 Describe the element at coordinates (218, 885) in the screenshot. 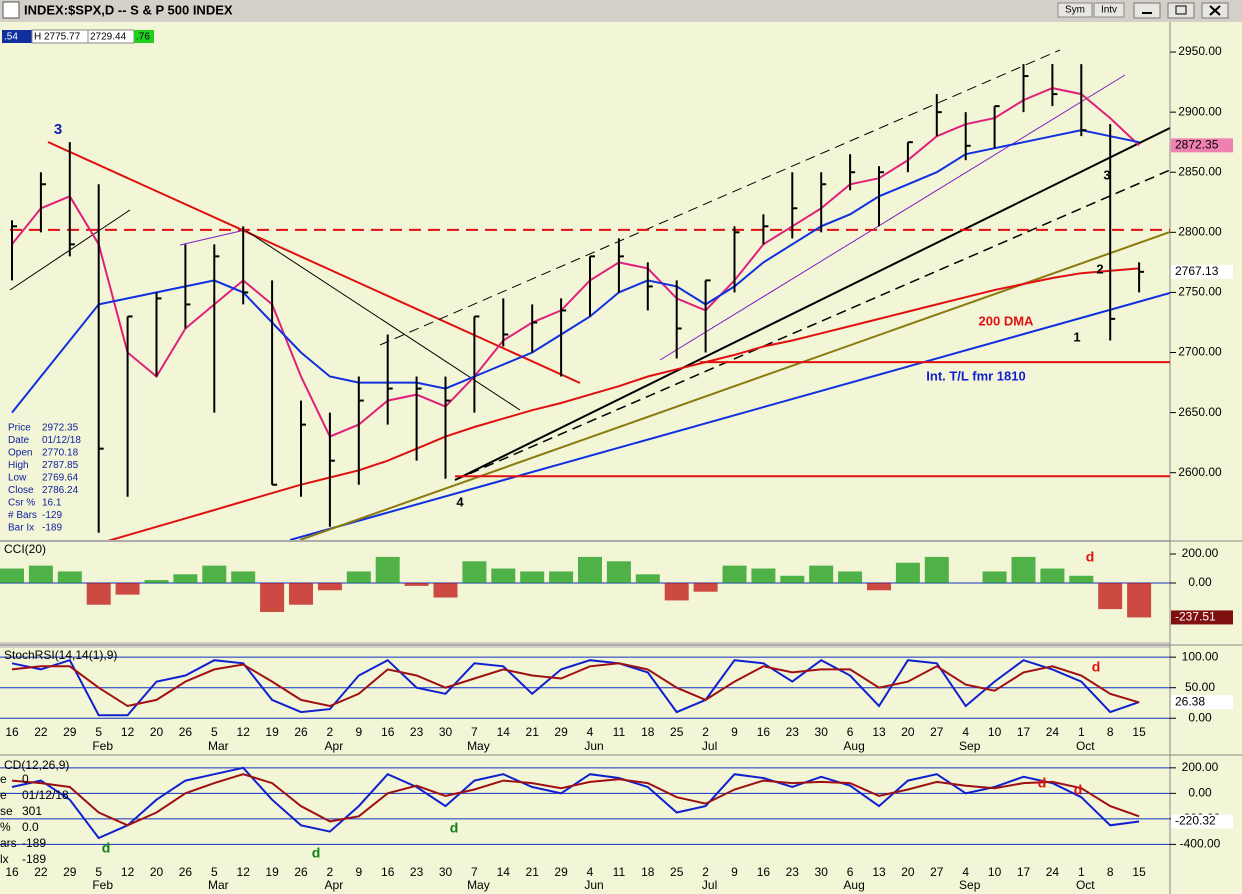

I see `month-label: Mar` at that location.